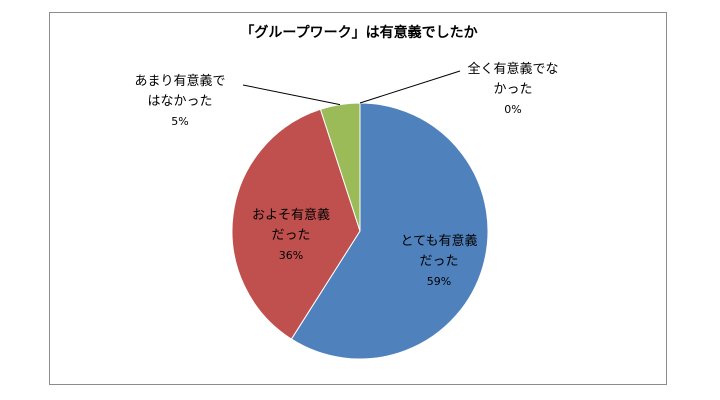  I want to click on slice-value-0: 59%, so click(439, 281).